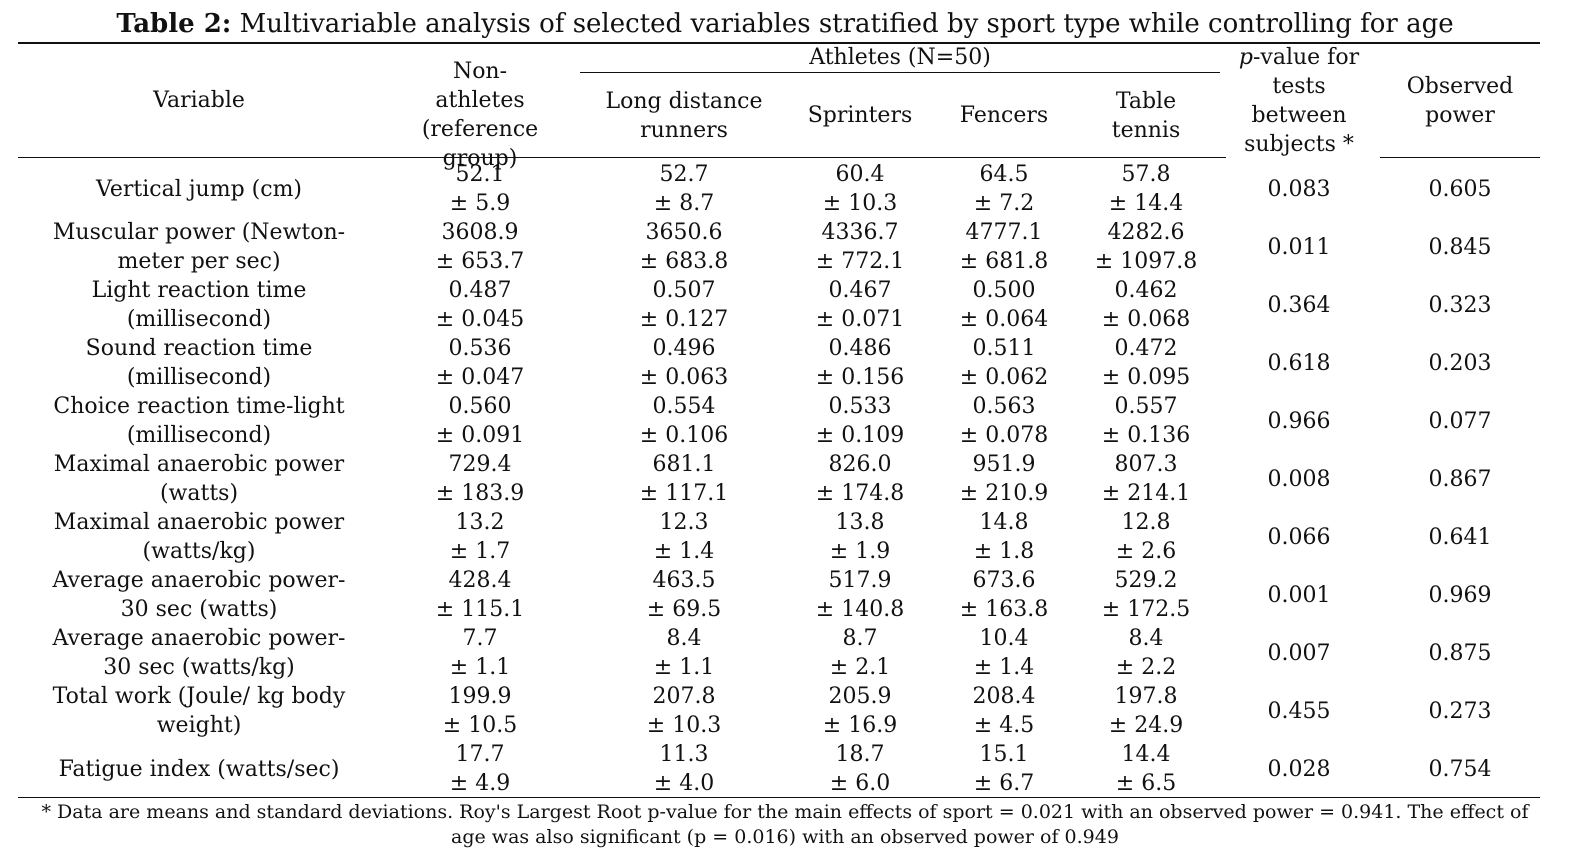 The image size is (1570, 858). I want to click on mean-value: 0.560, so click(480, 406).